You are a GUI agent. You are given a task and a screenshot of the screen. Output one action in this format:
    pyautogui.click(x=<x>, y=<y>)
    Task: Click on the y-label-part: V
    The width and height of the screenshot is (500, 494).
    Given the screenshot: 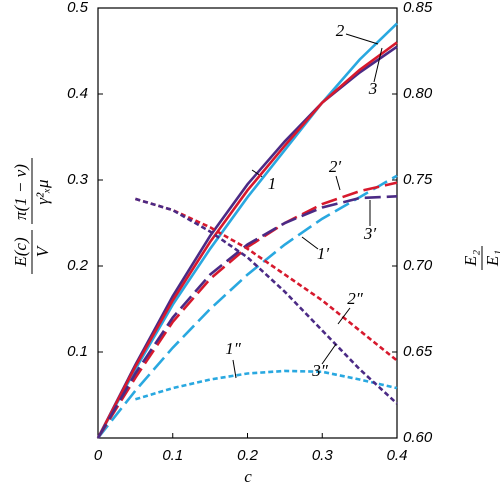 What is the action you would take?
    pyautogui.click(x=42, y=250)
    